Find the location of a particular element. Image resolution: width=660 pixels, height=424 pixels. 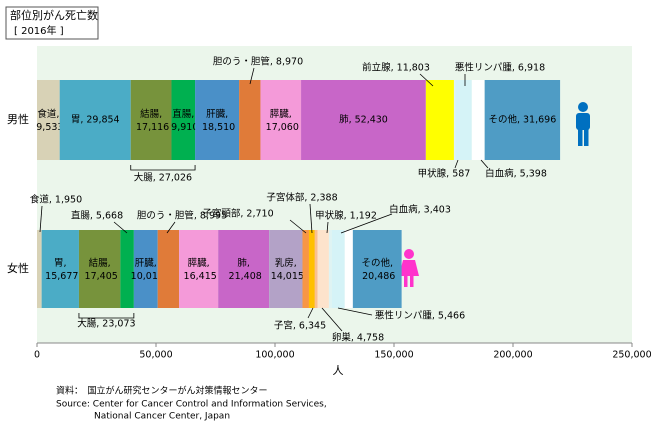

data-label: 胆のう・胆管, 8,970 is located at coordinates (258, 62).